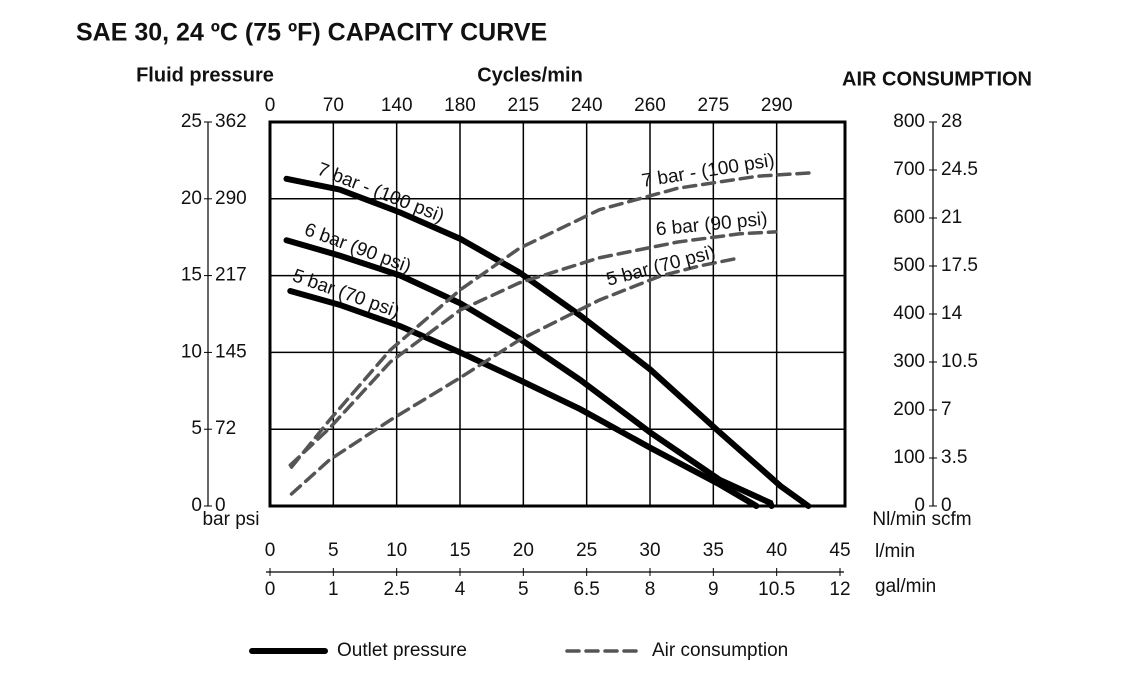 Image resolution: width=1123 pixels, height=686 pixels. I want to click on psi-tick-label: 145, so click(231, 351).